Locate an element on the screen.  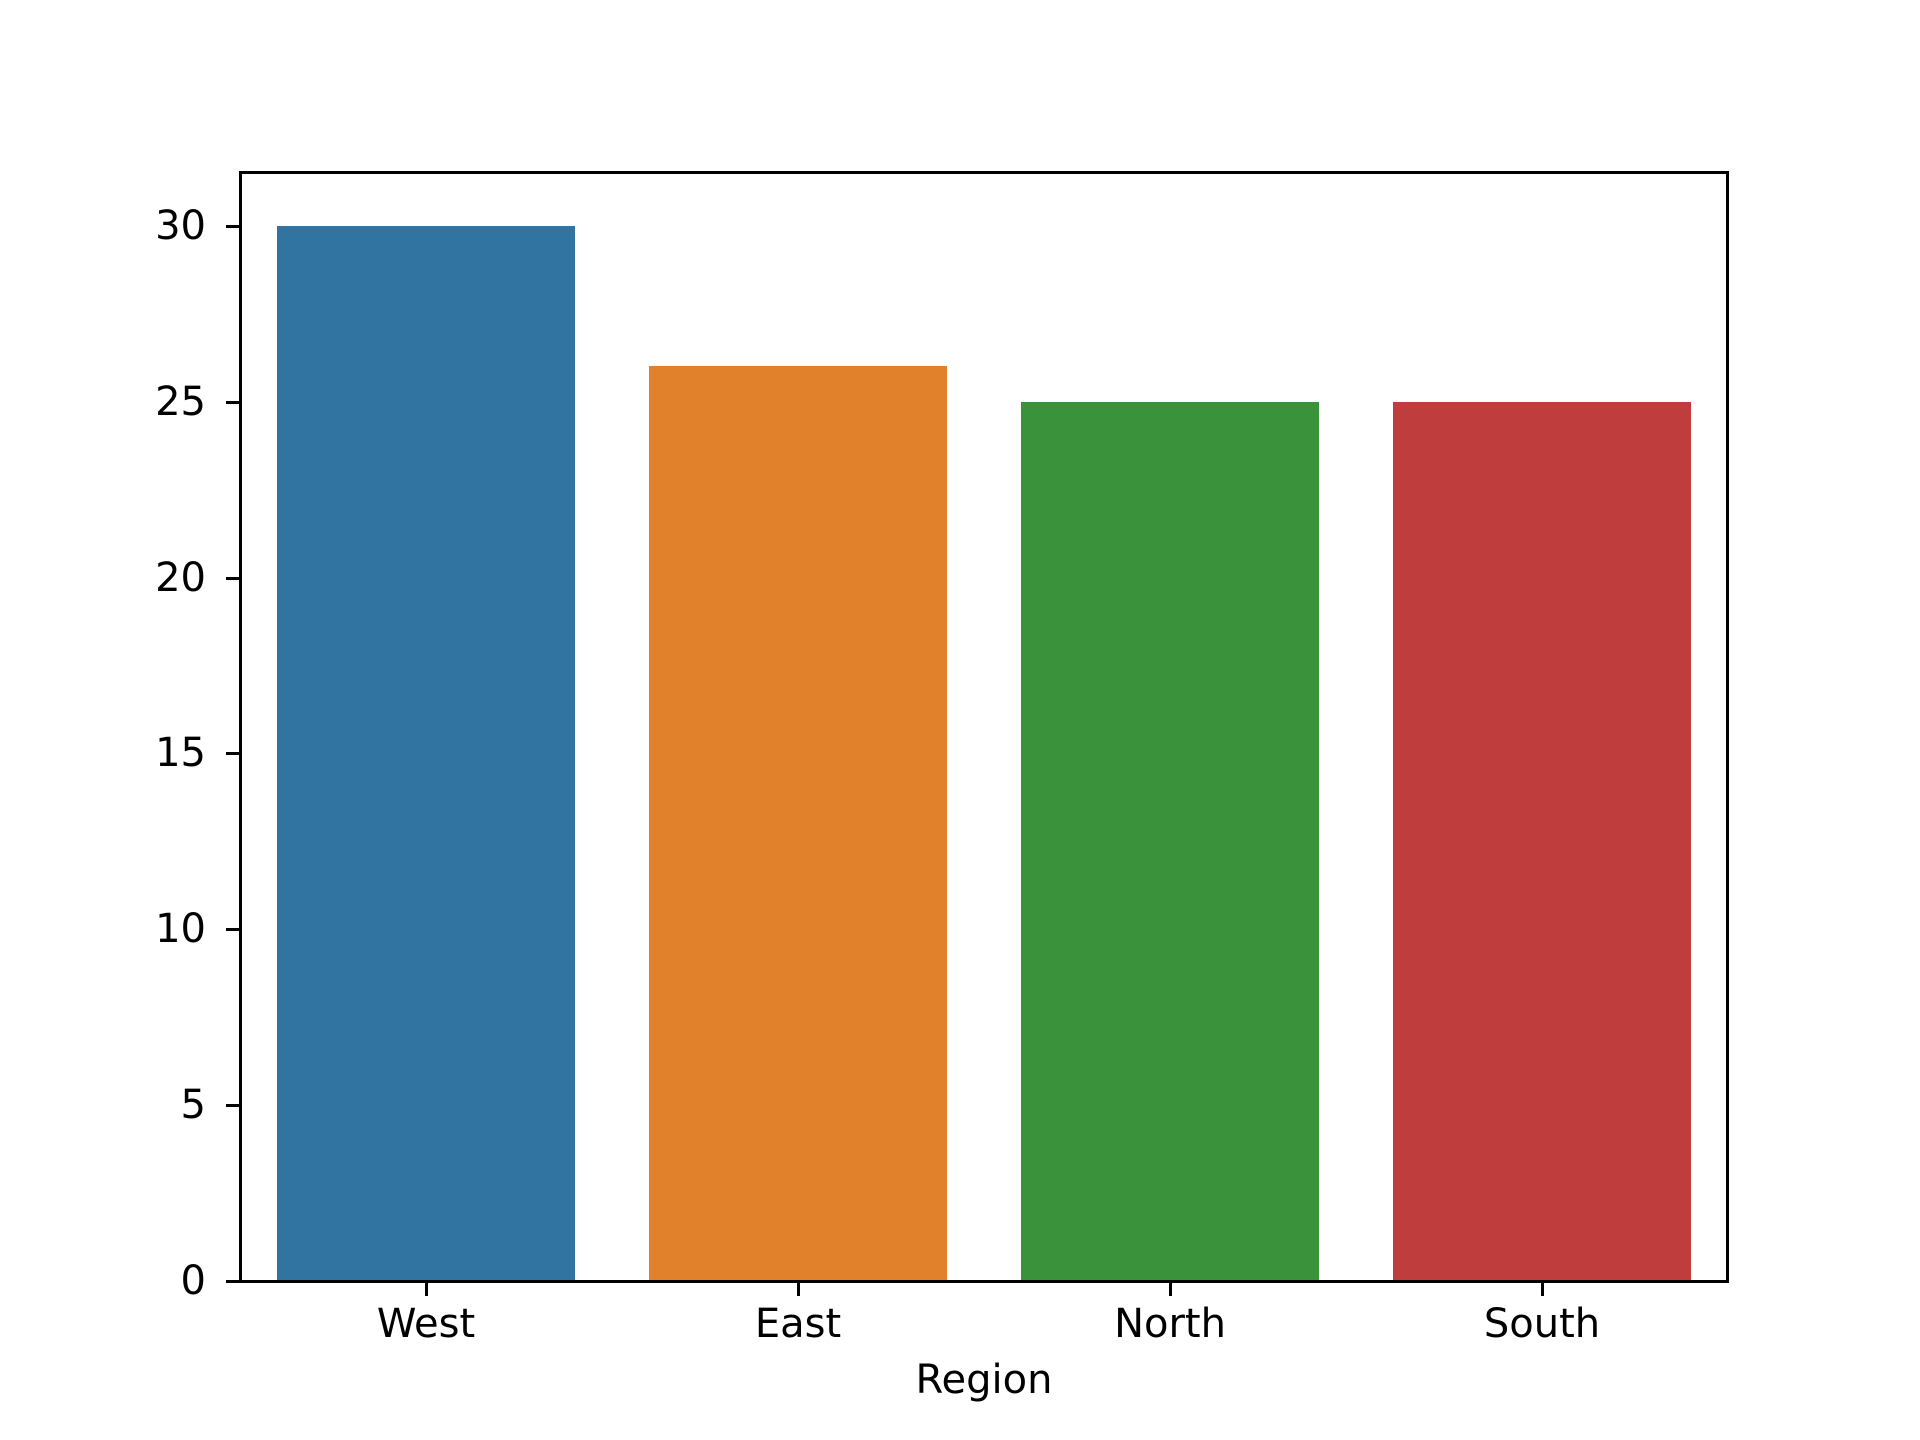
y-tick-label: 10 is located at coordinates (180, 929).